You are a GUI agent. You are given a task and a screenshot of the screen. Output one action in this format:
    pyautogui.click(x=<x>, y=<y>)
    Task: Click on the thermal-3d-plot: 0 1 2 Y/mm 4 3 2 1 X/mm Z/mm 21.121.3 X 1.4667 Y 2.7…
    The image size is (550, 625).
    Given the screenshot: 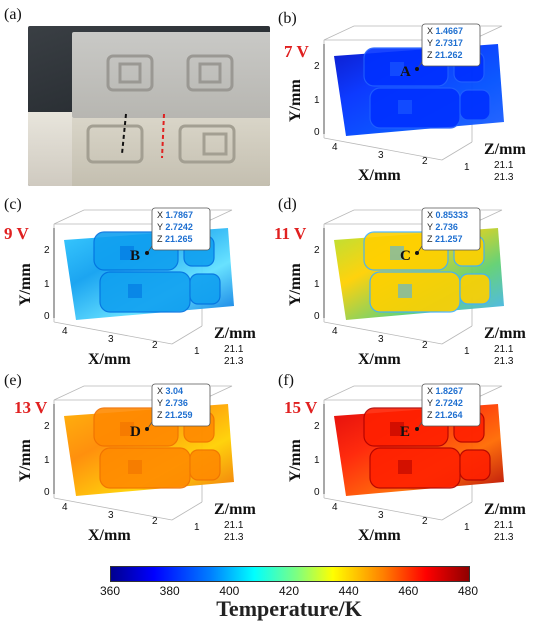 What is the action you would take?
    pyautogui.click(x=406, y=103)
    